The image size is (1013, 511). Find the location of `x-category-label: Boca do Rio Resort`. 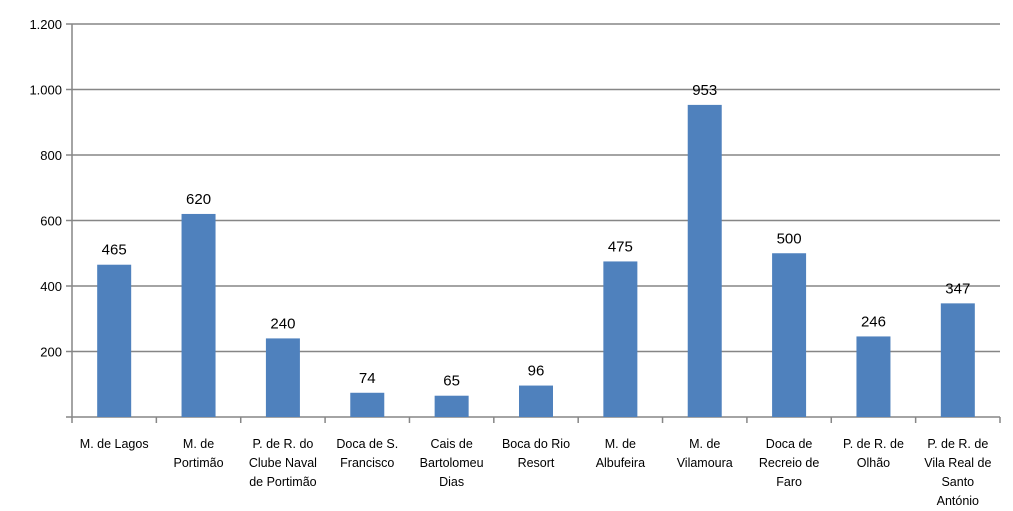

x-category-label: Boca do Rio Resort is located at coordinates (536, 453).